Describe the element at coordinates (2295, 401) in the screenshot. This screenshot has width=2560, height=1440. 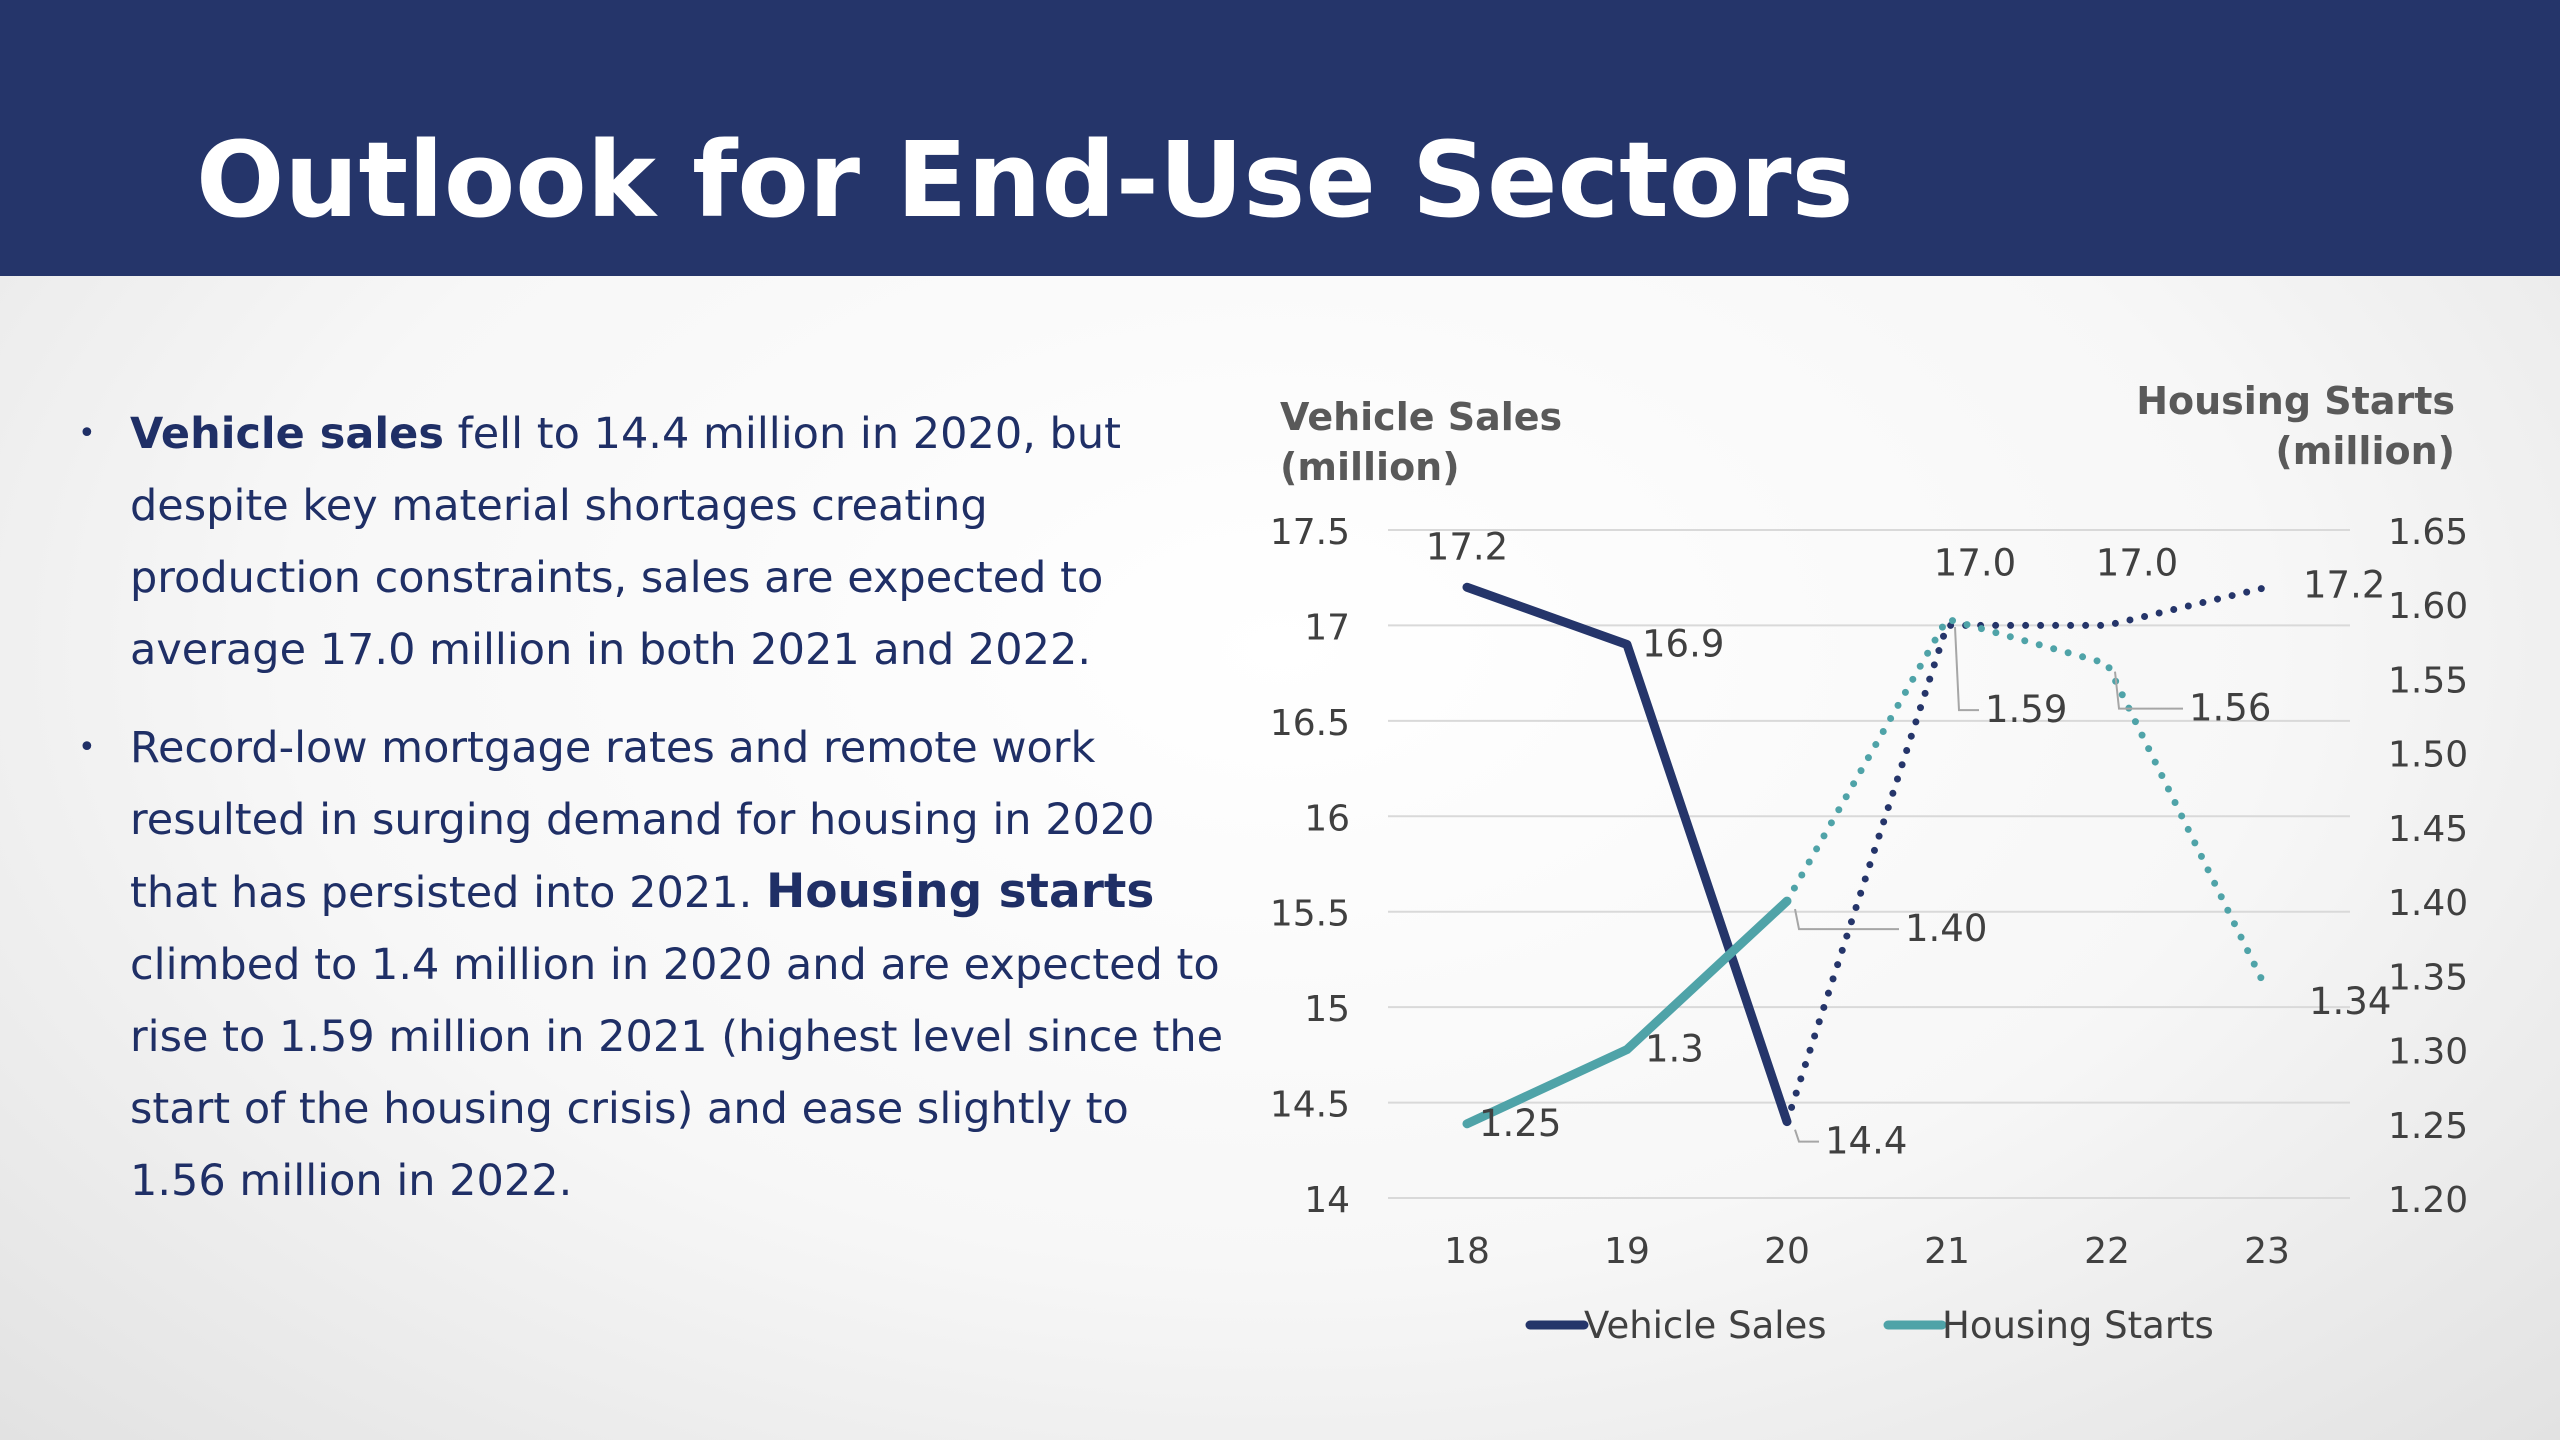
I see `right-axis-title: Housing Starts` at that location.